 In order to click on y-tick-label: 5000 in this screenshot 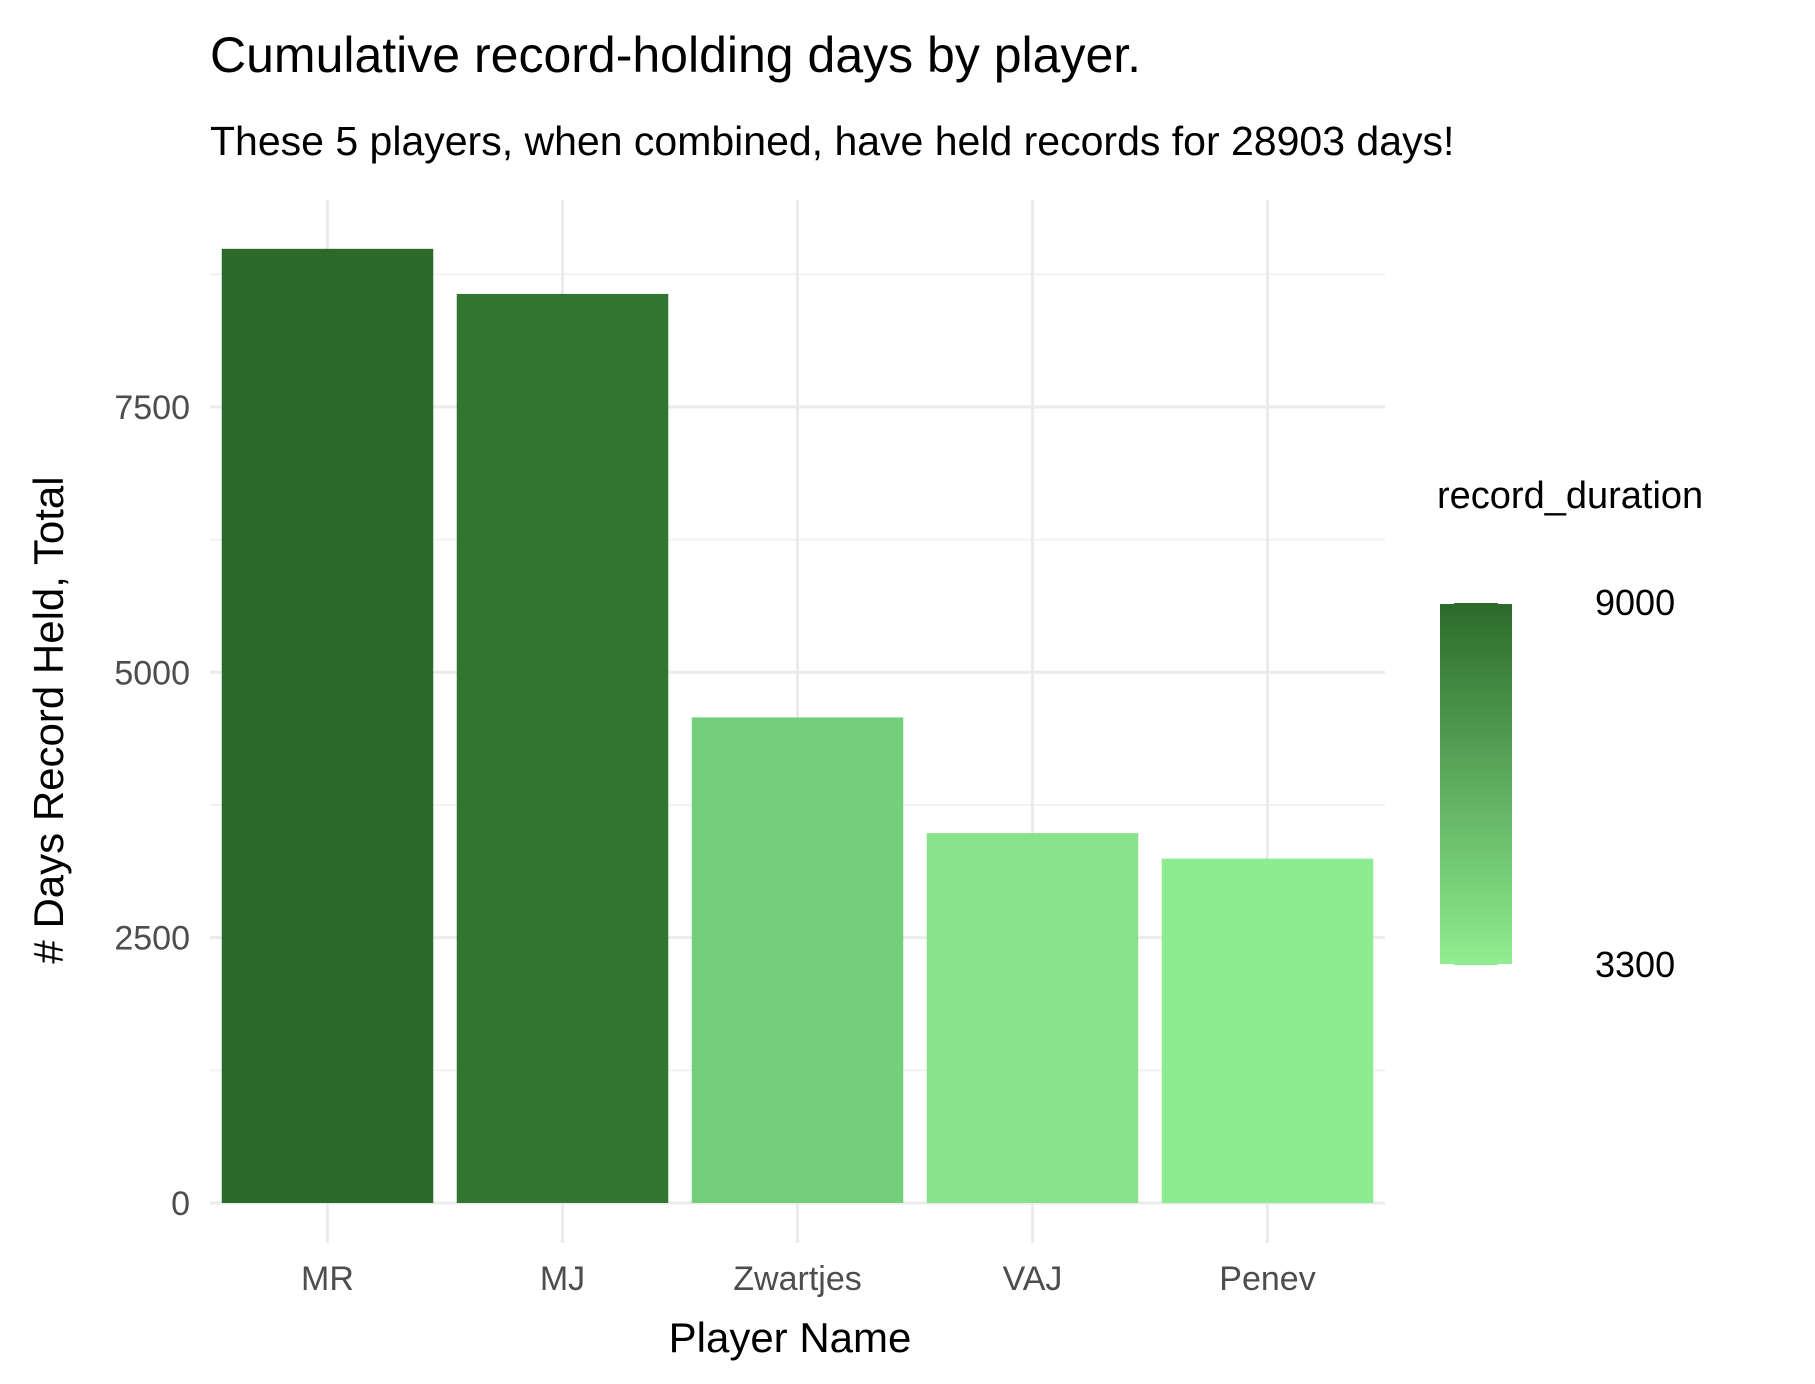, I will do `click(152, 673)`.